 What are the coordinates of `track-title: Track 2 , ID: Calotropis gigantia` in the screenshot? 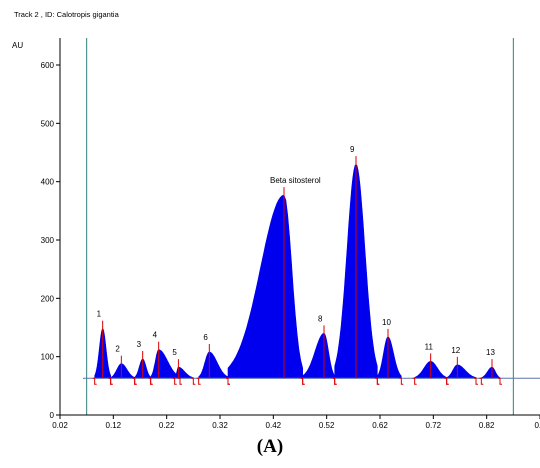 It's located at (67, 14).